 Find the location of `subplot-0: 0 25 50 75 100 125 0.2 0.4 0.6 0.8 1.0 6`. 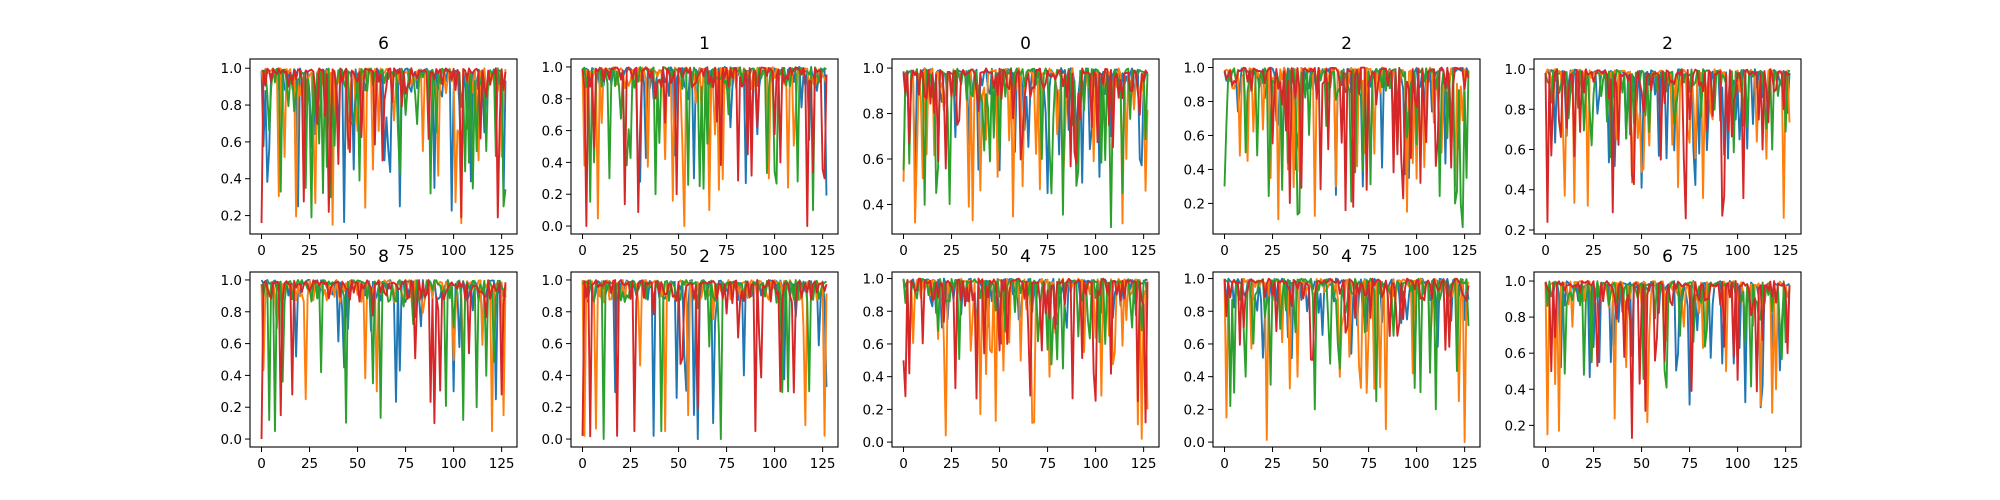

subplot-0: 0 25 50 75 100 125 0.2 0.4 0.6 0.8 1.0 6 is located at coordinates (369, 146).